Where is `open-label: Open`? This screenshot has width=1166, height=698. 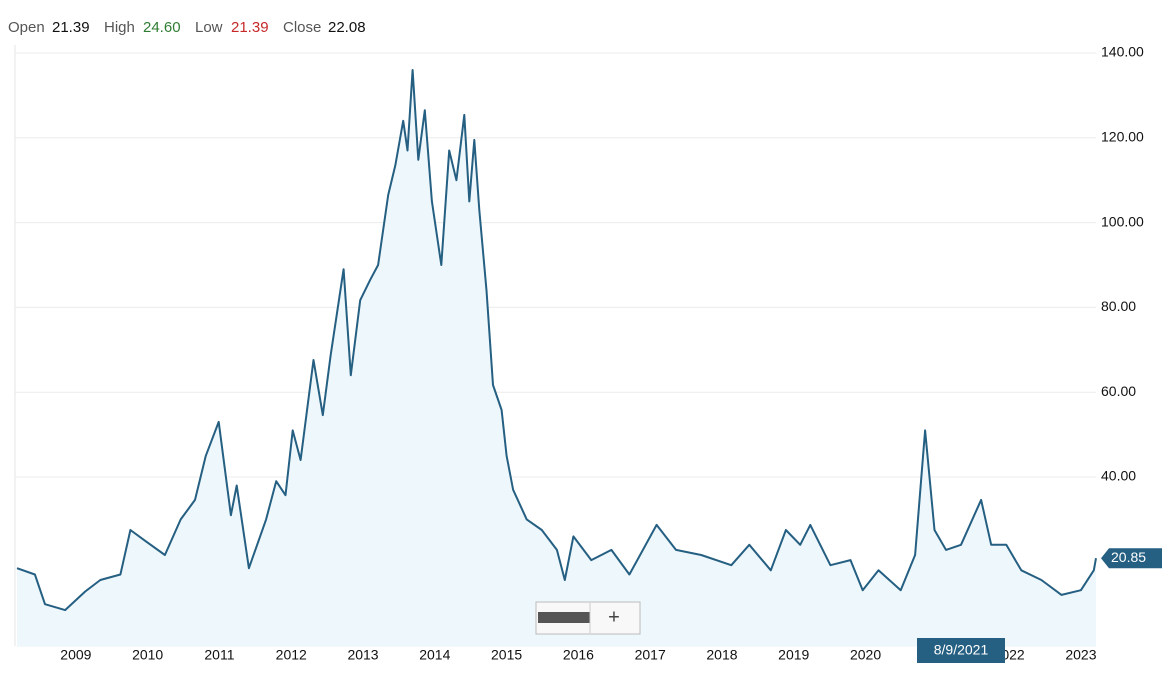 open-label: Open is located at coordinates (26, 27).